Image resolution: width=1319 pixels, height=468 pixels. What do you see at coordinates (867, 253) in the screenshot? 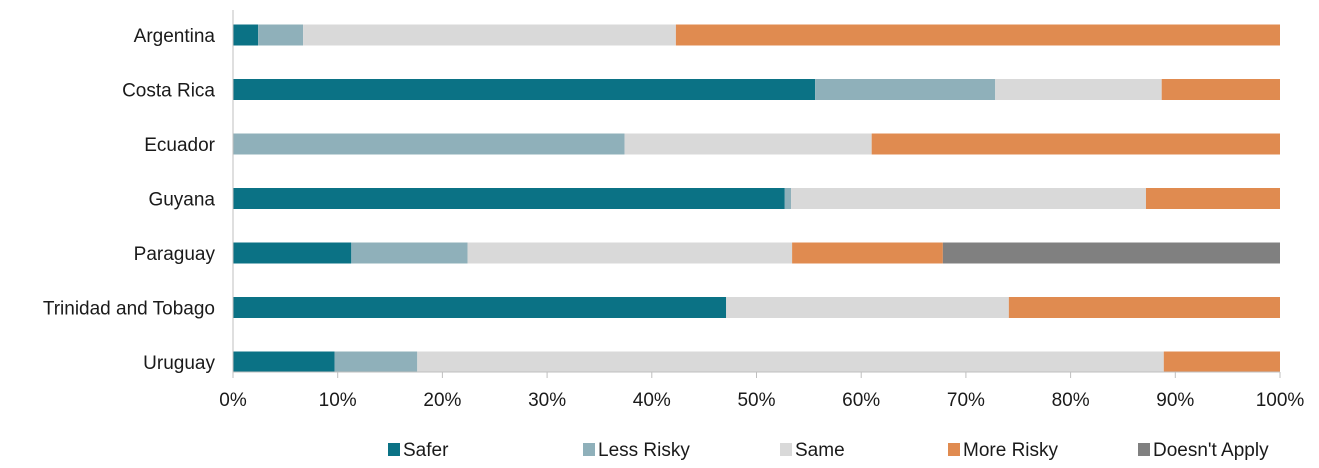
I see `bar-segment-paraguay-more-risky` at bounding box center [867, 253].